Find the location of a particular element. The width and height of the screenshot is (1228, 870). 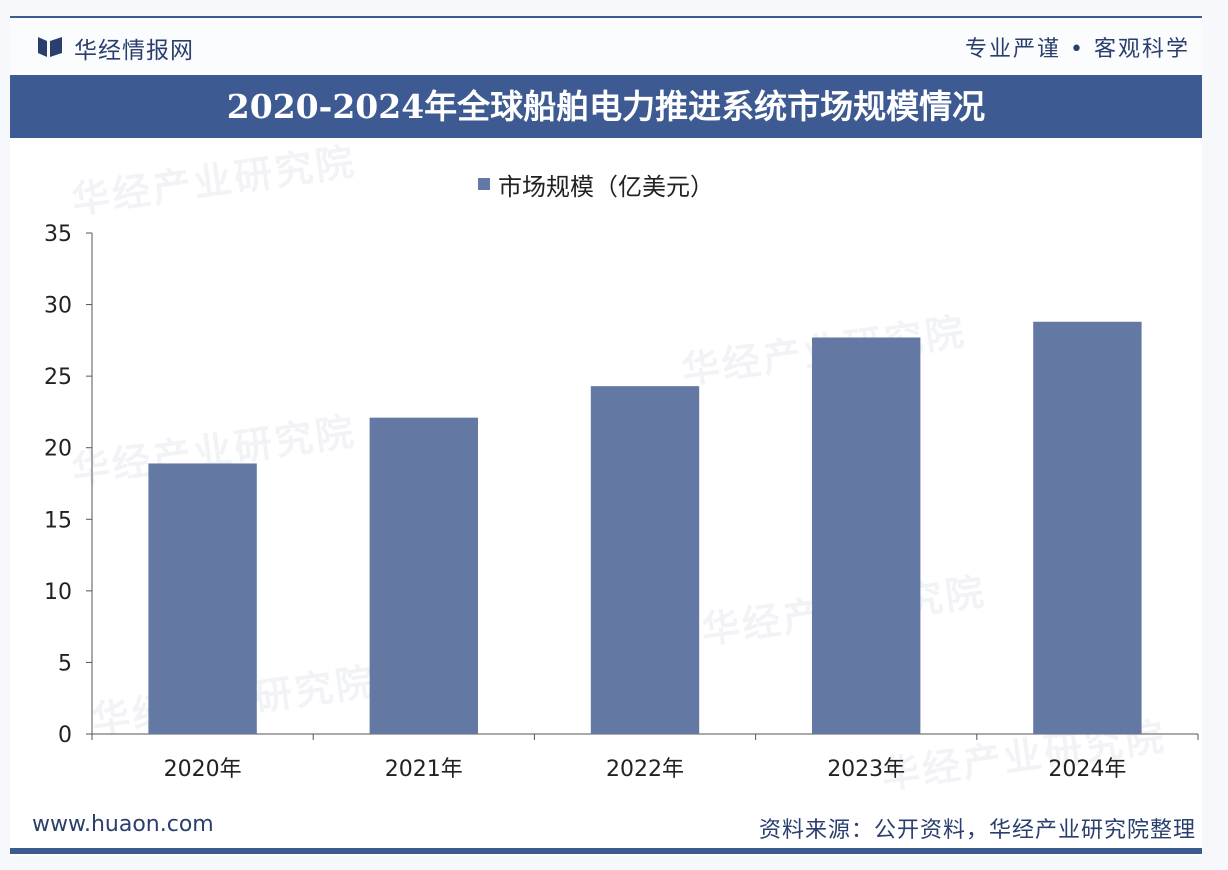

website-link: www.huaon.com is located at coordinates (123, 824).